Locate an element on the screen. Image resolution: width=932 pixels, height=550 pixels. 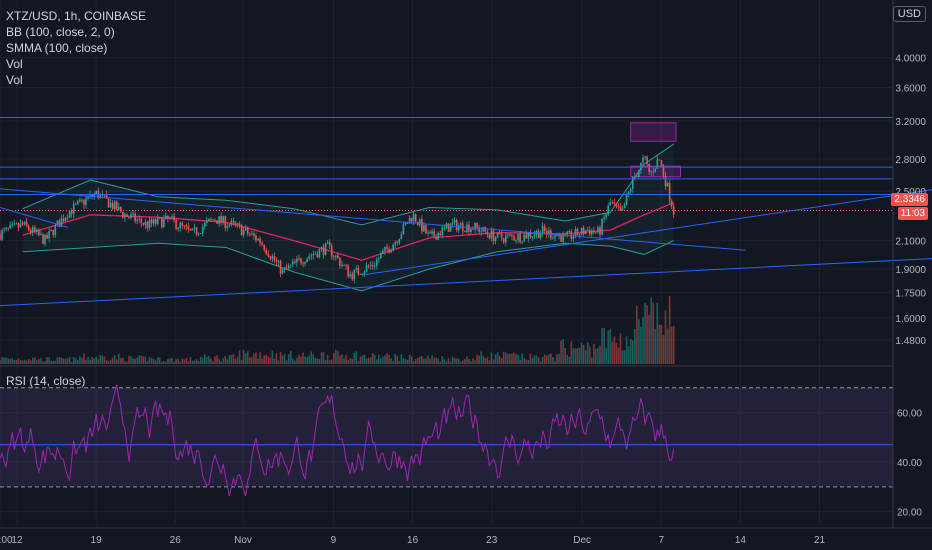
time-tick-label: 9 is located at coordinates (334, 540).